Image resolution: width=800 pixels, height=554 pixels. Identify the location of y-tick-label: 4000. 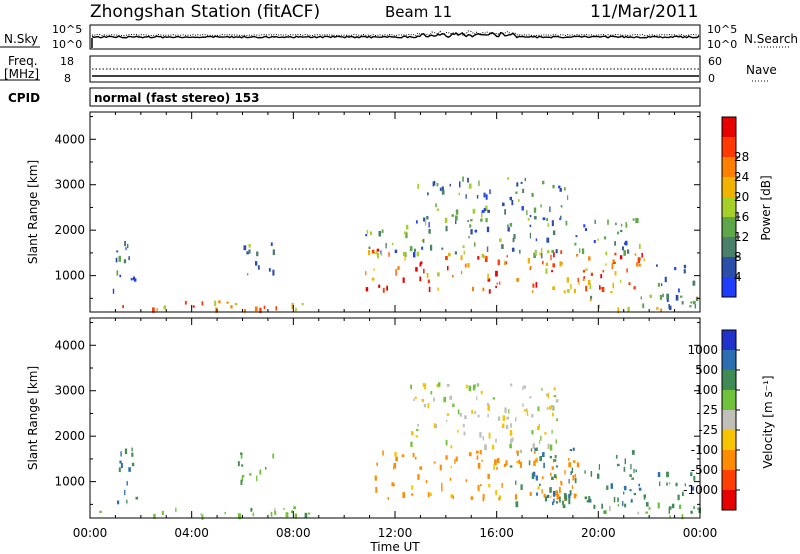
(69, 139).